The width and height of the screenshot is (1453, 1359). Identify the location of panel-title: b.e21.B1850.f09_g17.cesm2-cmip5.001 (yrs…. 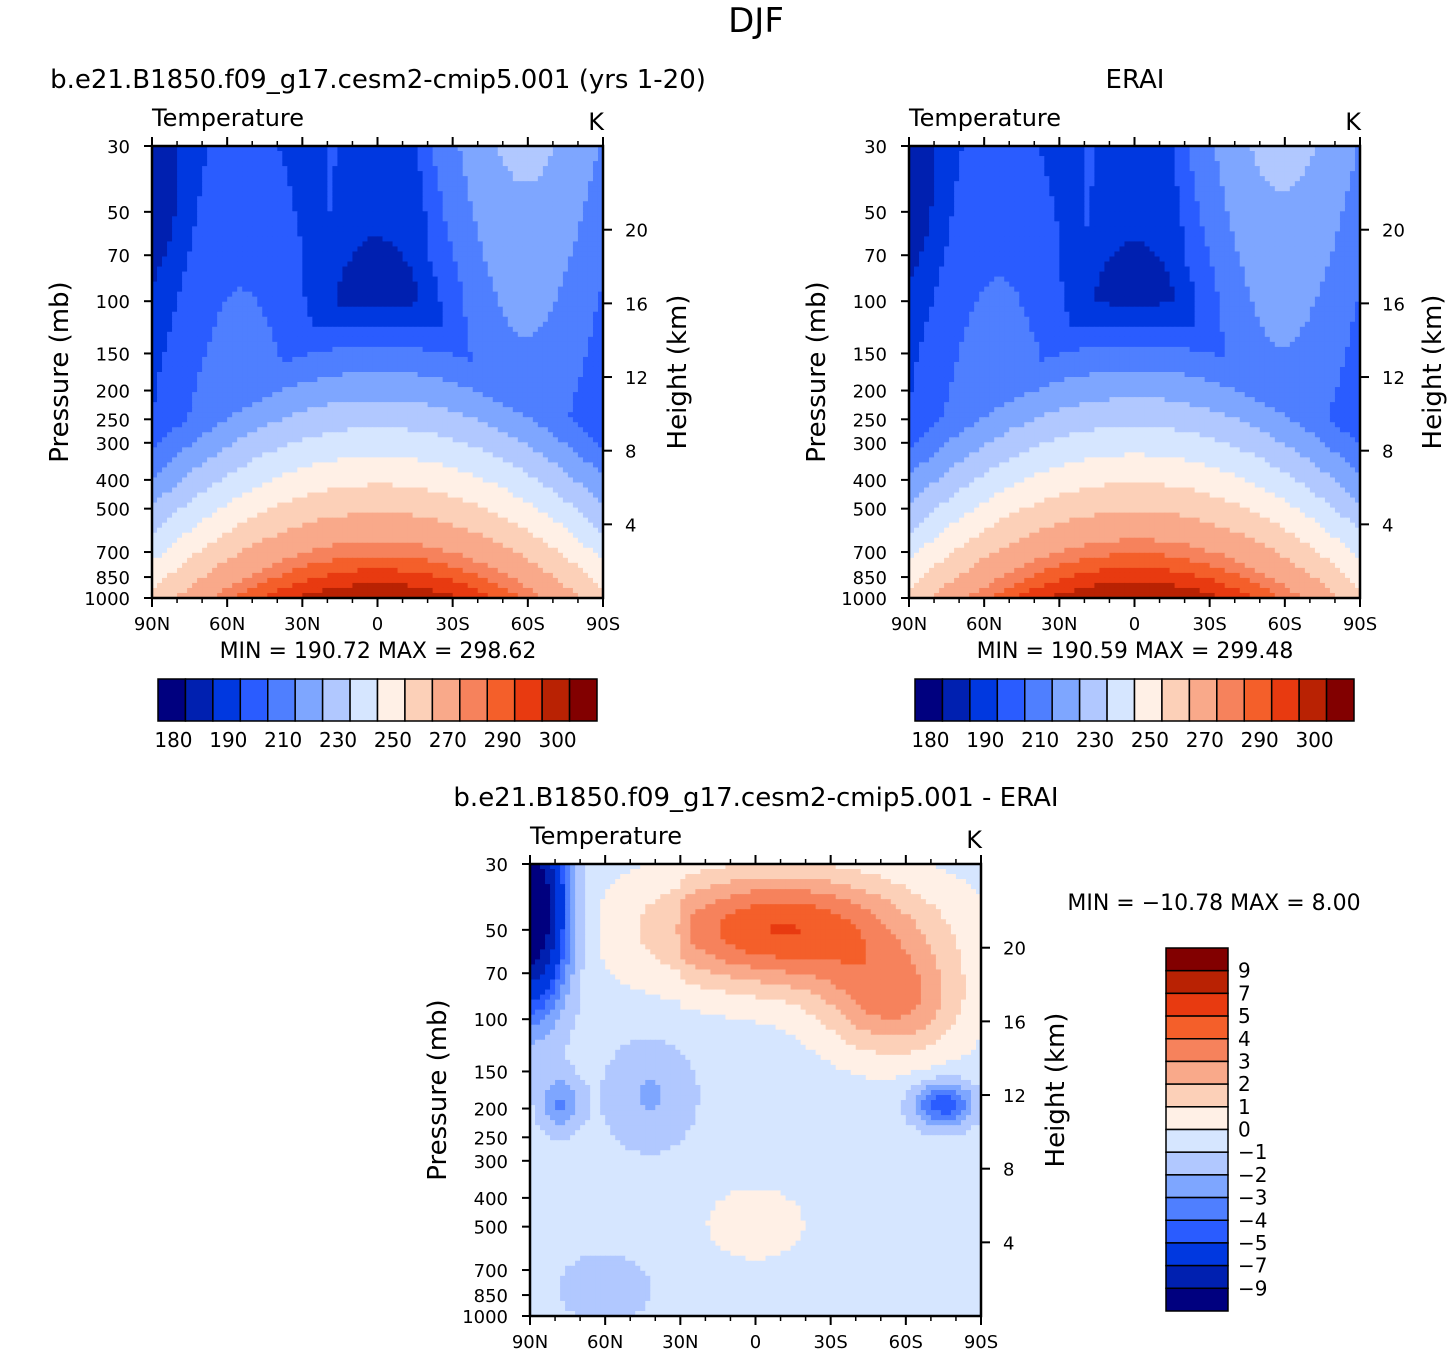
(378, 80).